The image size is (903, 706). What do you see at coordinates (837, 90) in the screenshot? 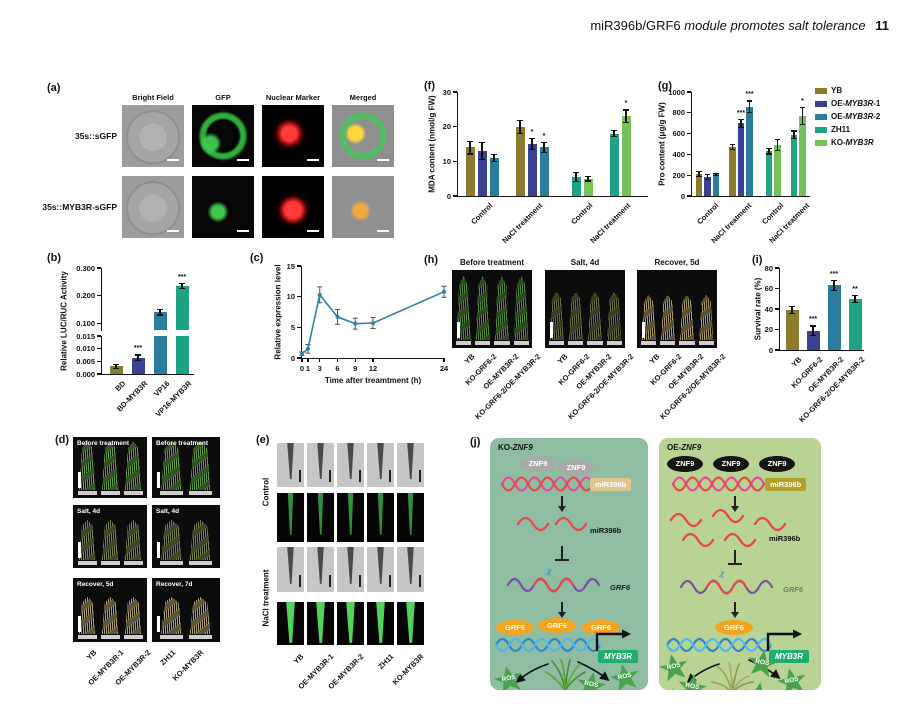
I see `legend-label: YB` at bounding box center [837, 90].